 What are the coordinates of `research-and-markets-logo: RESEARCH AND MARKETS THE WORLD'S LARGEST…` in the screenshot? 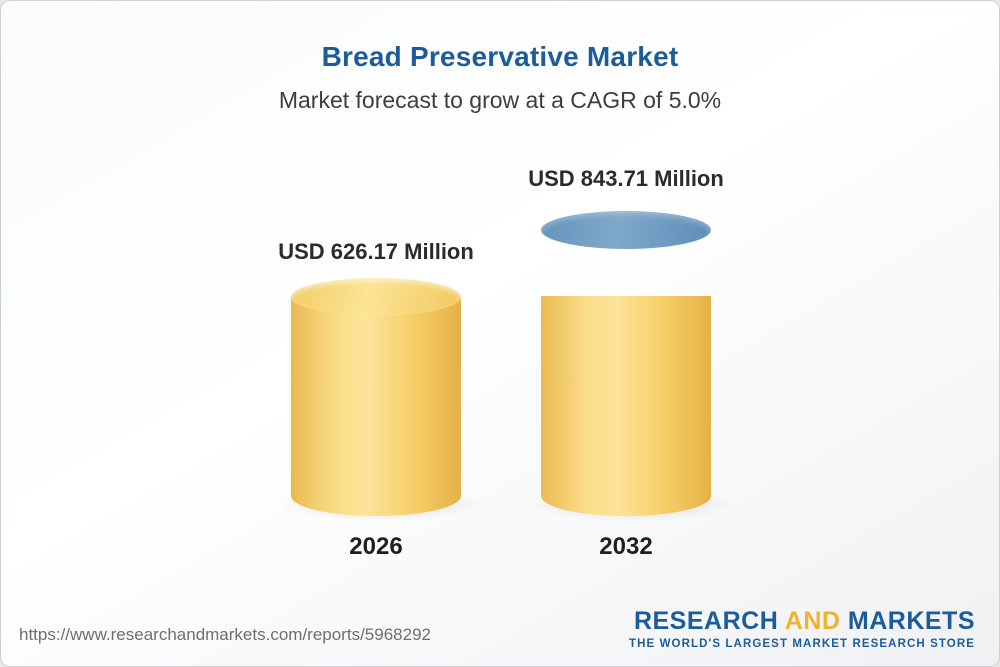 It's located at (802, 628).